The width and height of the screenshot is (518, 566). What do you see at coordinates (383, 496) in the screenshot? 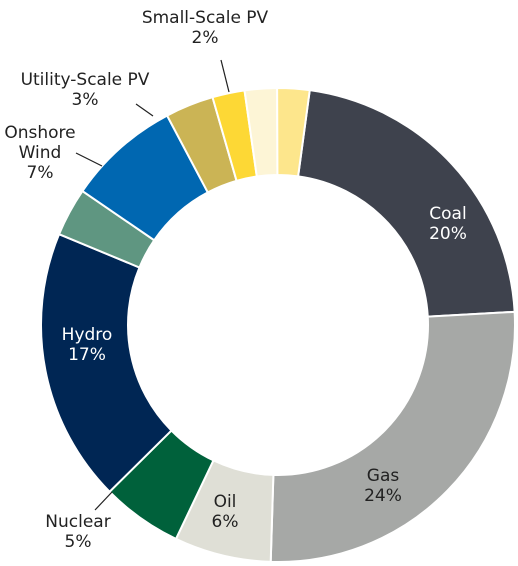
I see `value-label: 24%` at bounding box center [383, 496].